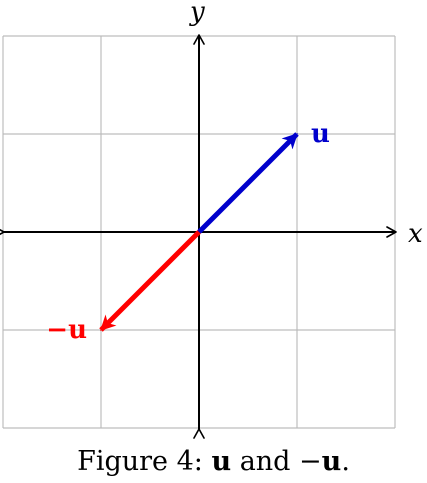 This screenshot has width=427, height=483. Describe the element at coordinates (320, 134) in the screenshot. I see `vector-label: u` at that location.